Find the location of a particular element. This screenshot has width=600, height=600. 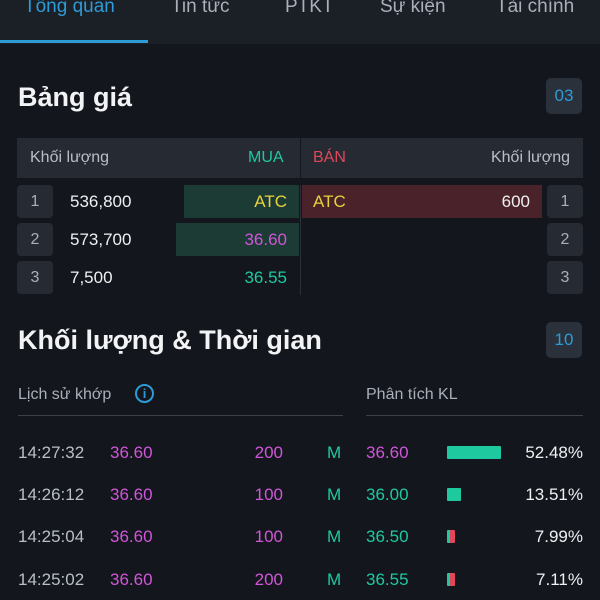

volume-analysis-label: Phân tích KL is located at coordinates (412, 394).